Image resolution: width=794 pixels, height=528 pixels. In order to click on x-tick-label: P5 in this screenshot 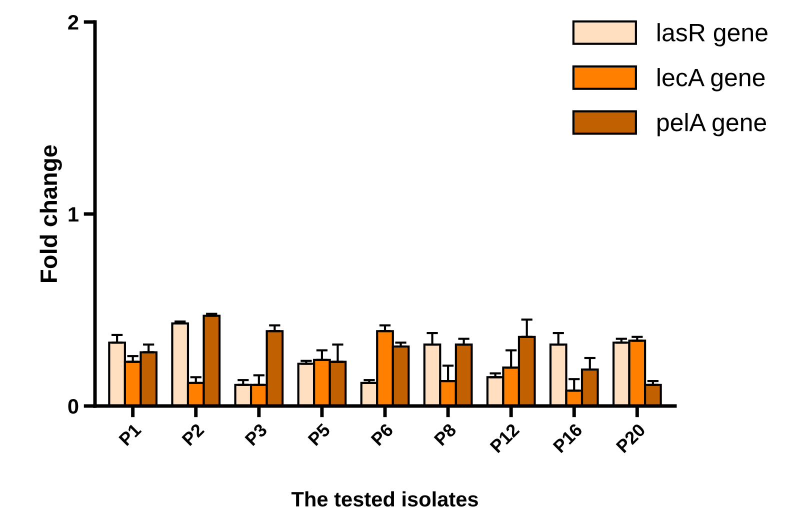, I will do `click(319, 434)`.